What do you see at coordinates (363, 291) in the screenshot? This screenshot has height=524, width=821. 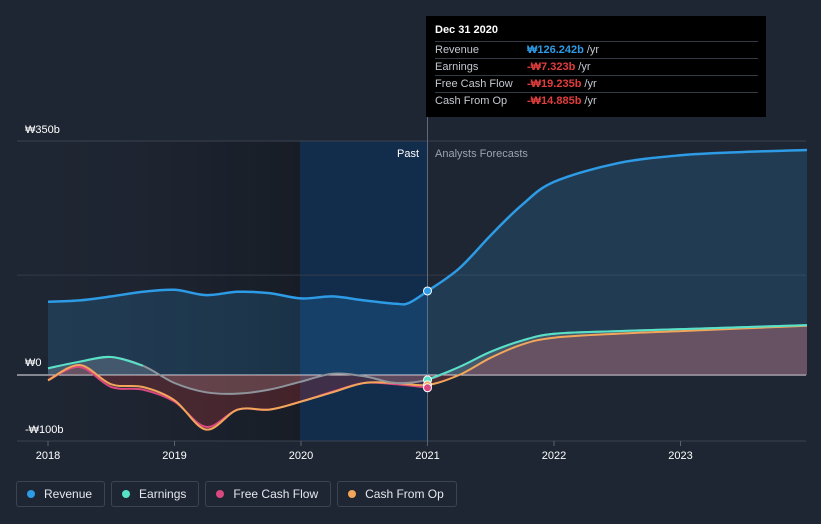 I see `past-highlight` at bounding box center [363, 291].